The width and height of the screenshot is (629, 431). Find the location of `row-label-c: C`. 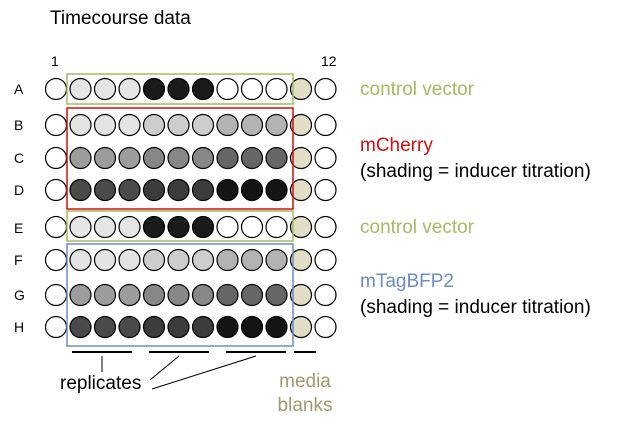

row-label-c: C is located at coordinates (19, 158).